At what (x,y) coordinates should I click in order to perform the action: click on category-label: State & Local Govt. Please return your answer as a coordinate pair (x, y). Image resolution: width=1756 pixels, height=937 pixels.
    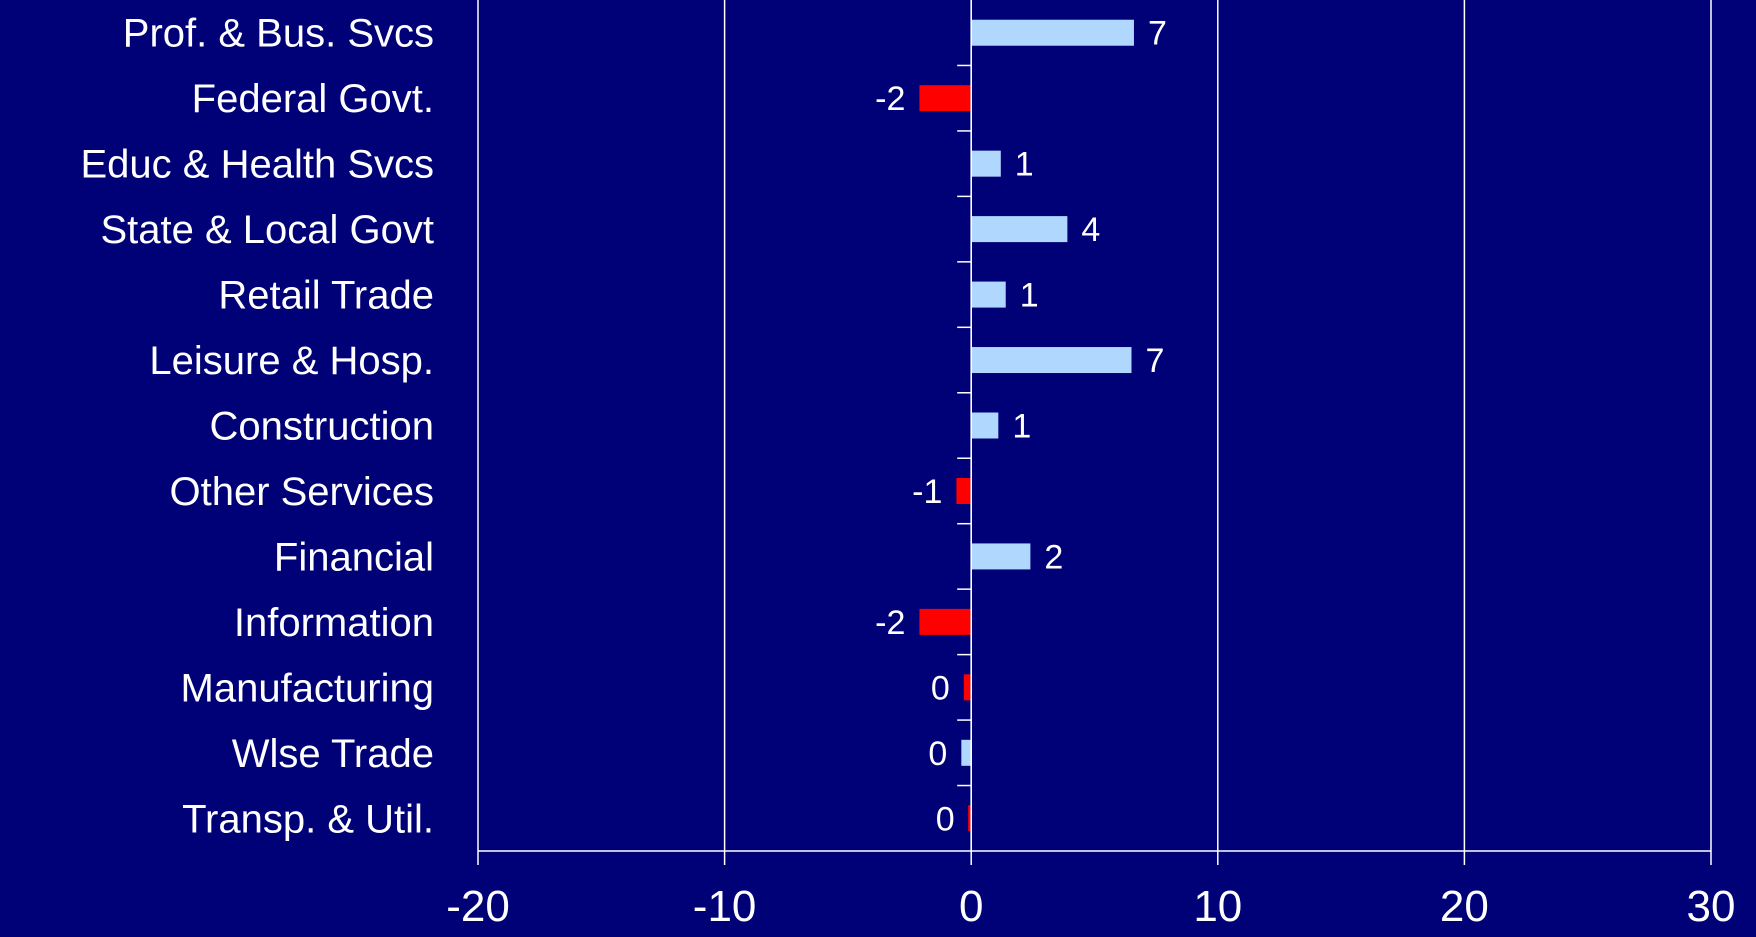
    Looking at the image, I should click on (267, 230).